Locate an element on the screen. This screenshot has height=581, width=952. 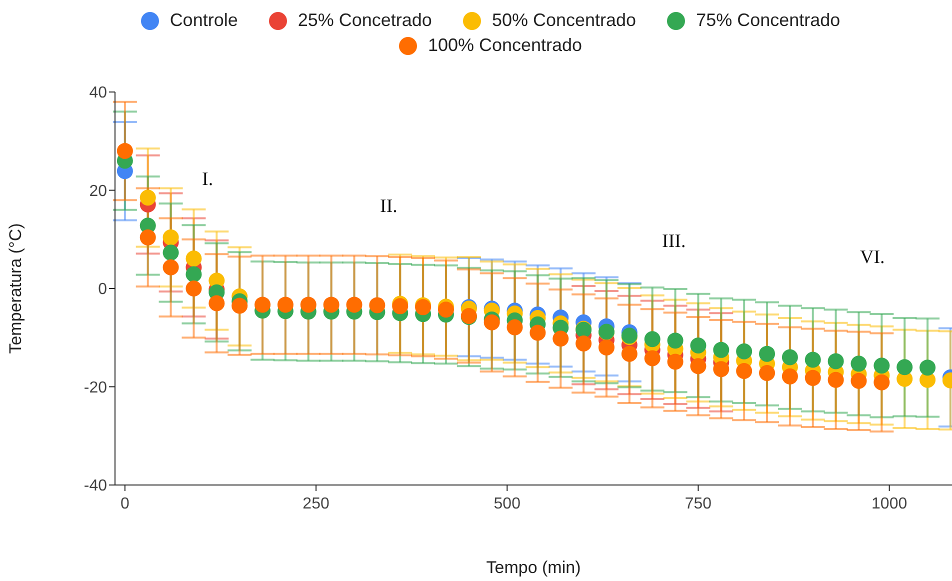
y-tick-label: 20 is located at coordinates (98, 191).